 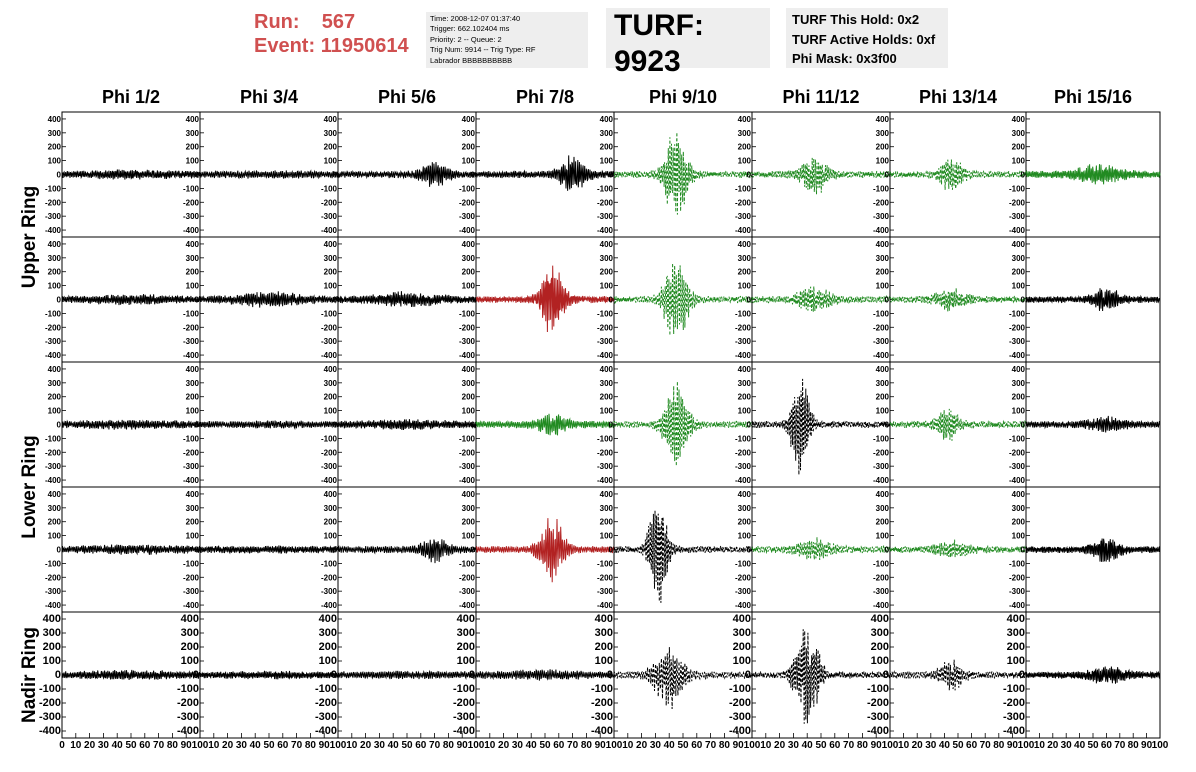 What do you see at coordinates (821, 97) in the screenshot?
I see `column-title: Phi 11/12` at bounding box center [821, 97].